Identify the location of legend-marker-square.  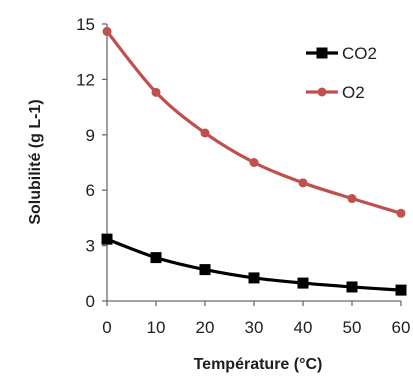
(322, 53).